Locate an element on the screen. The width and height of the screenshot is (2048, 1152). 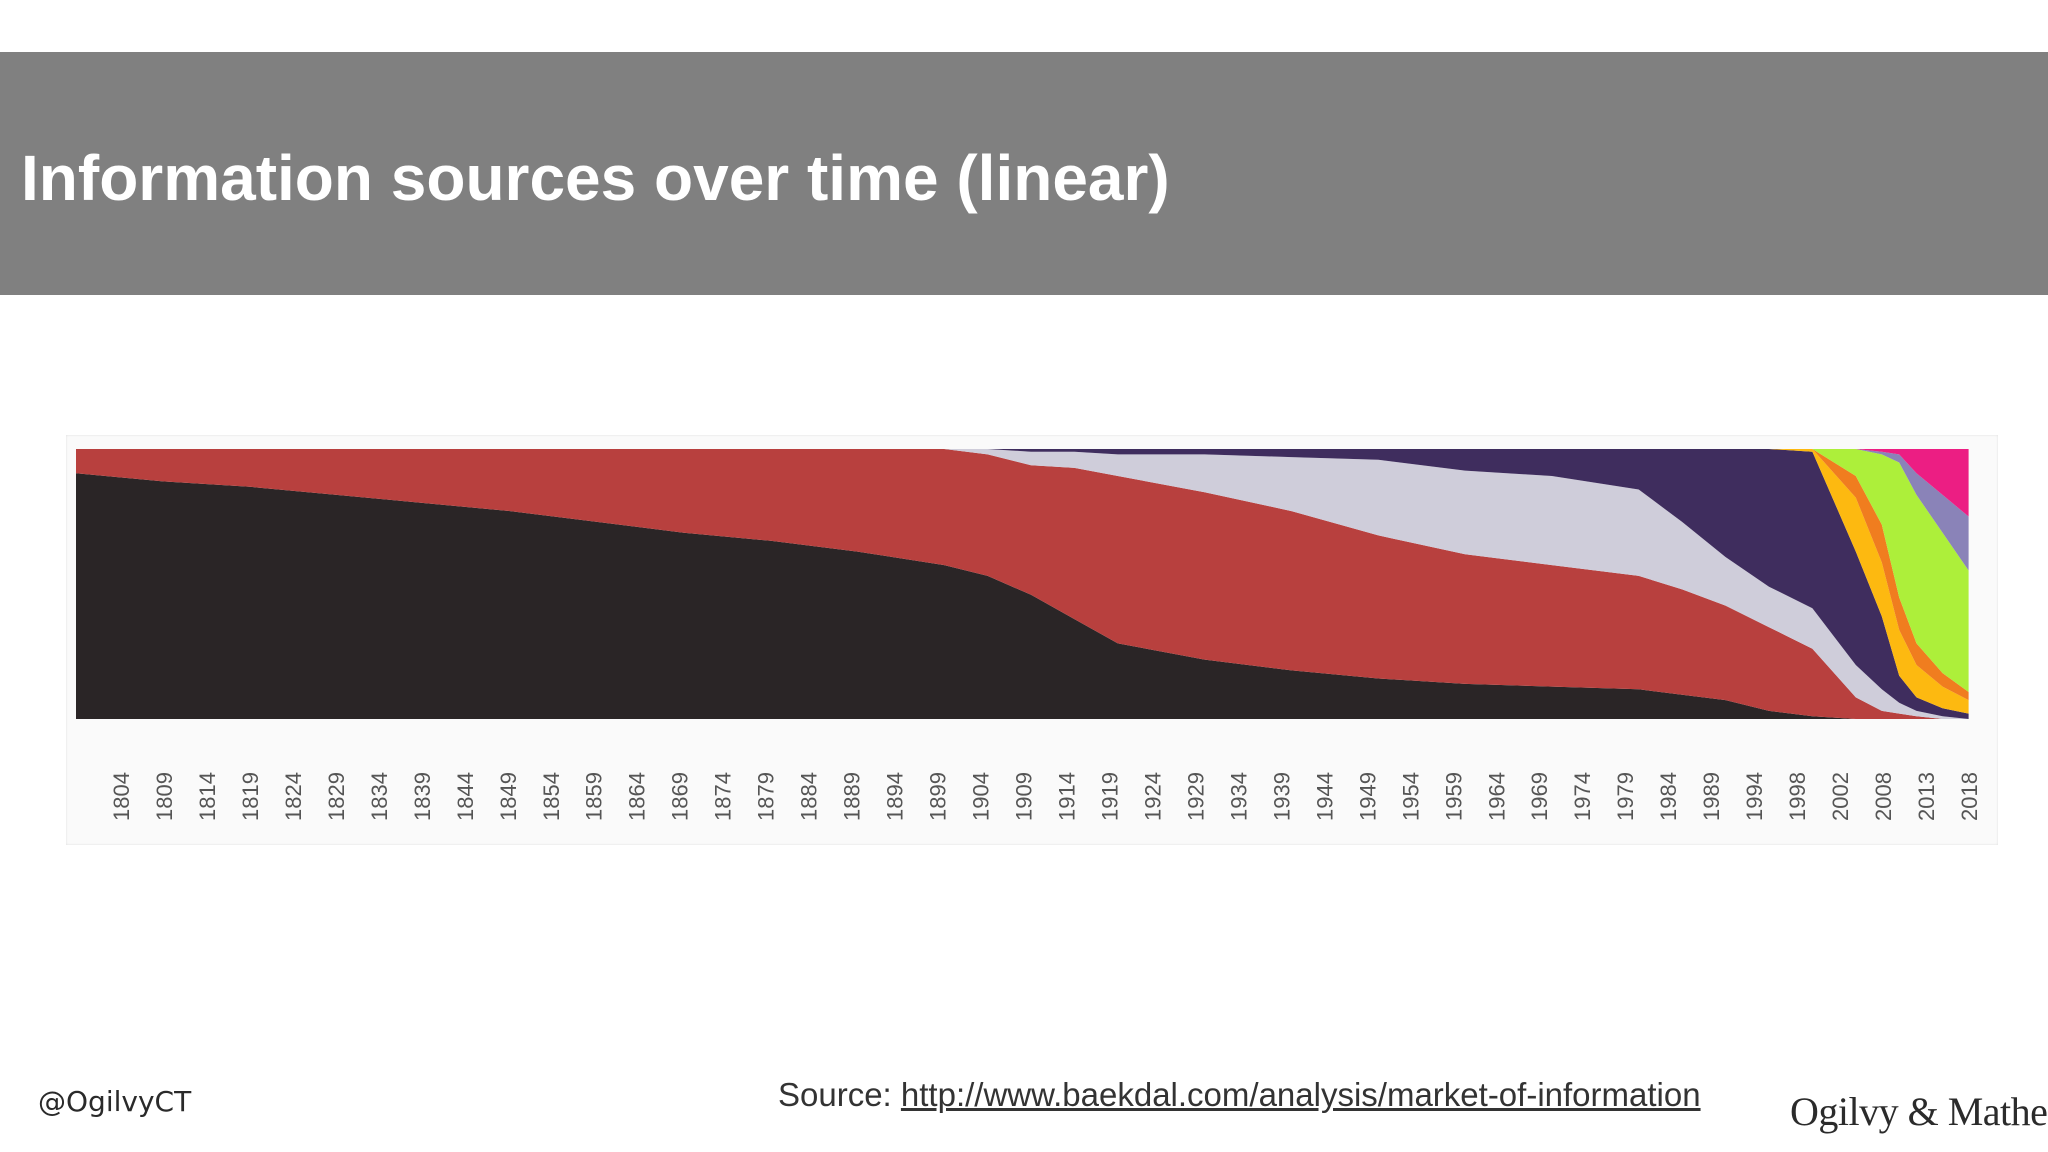
x-tick-label: 1914 is located at coordinates (1067, 796).